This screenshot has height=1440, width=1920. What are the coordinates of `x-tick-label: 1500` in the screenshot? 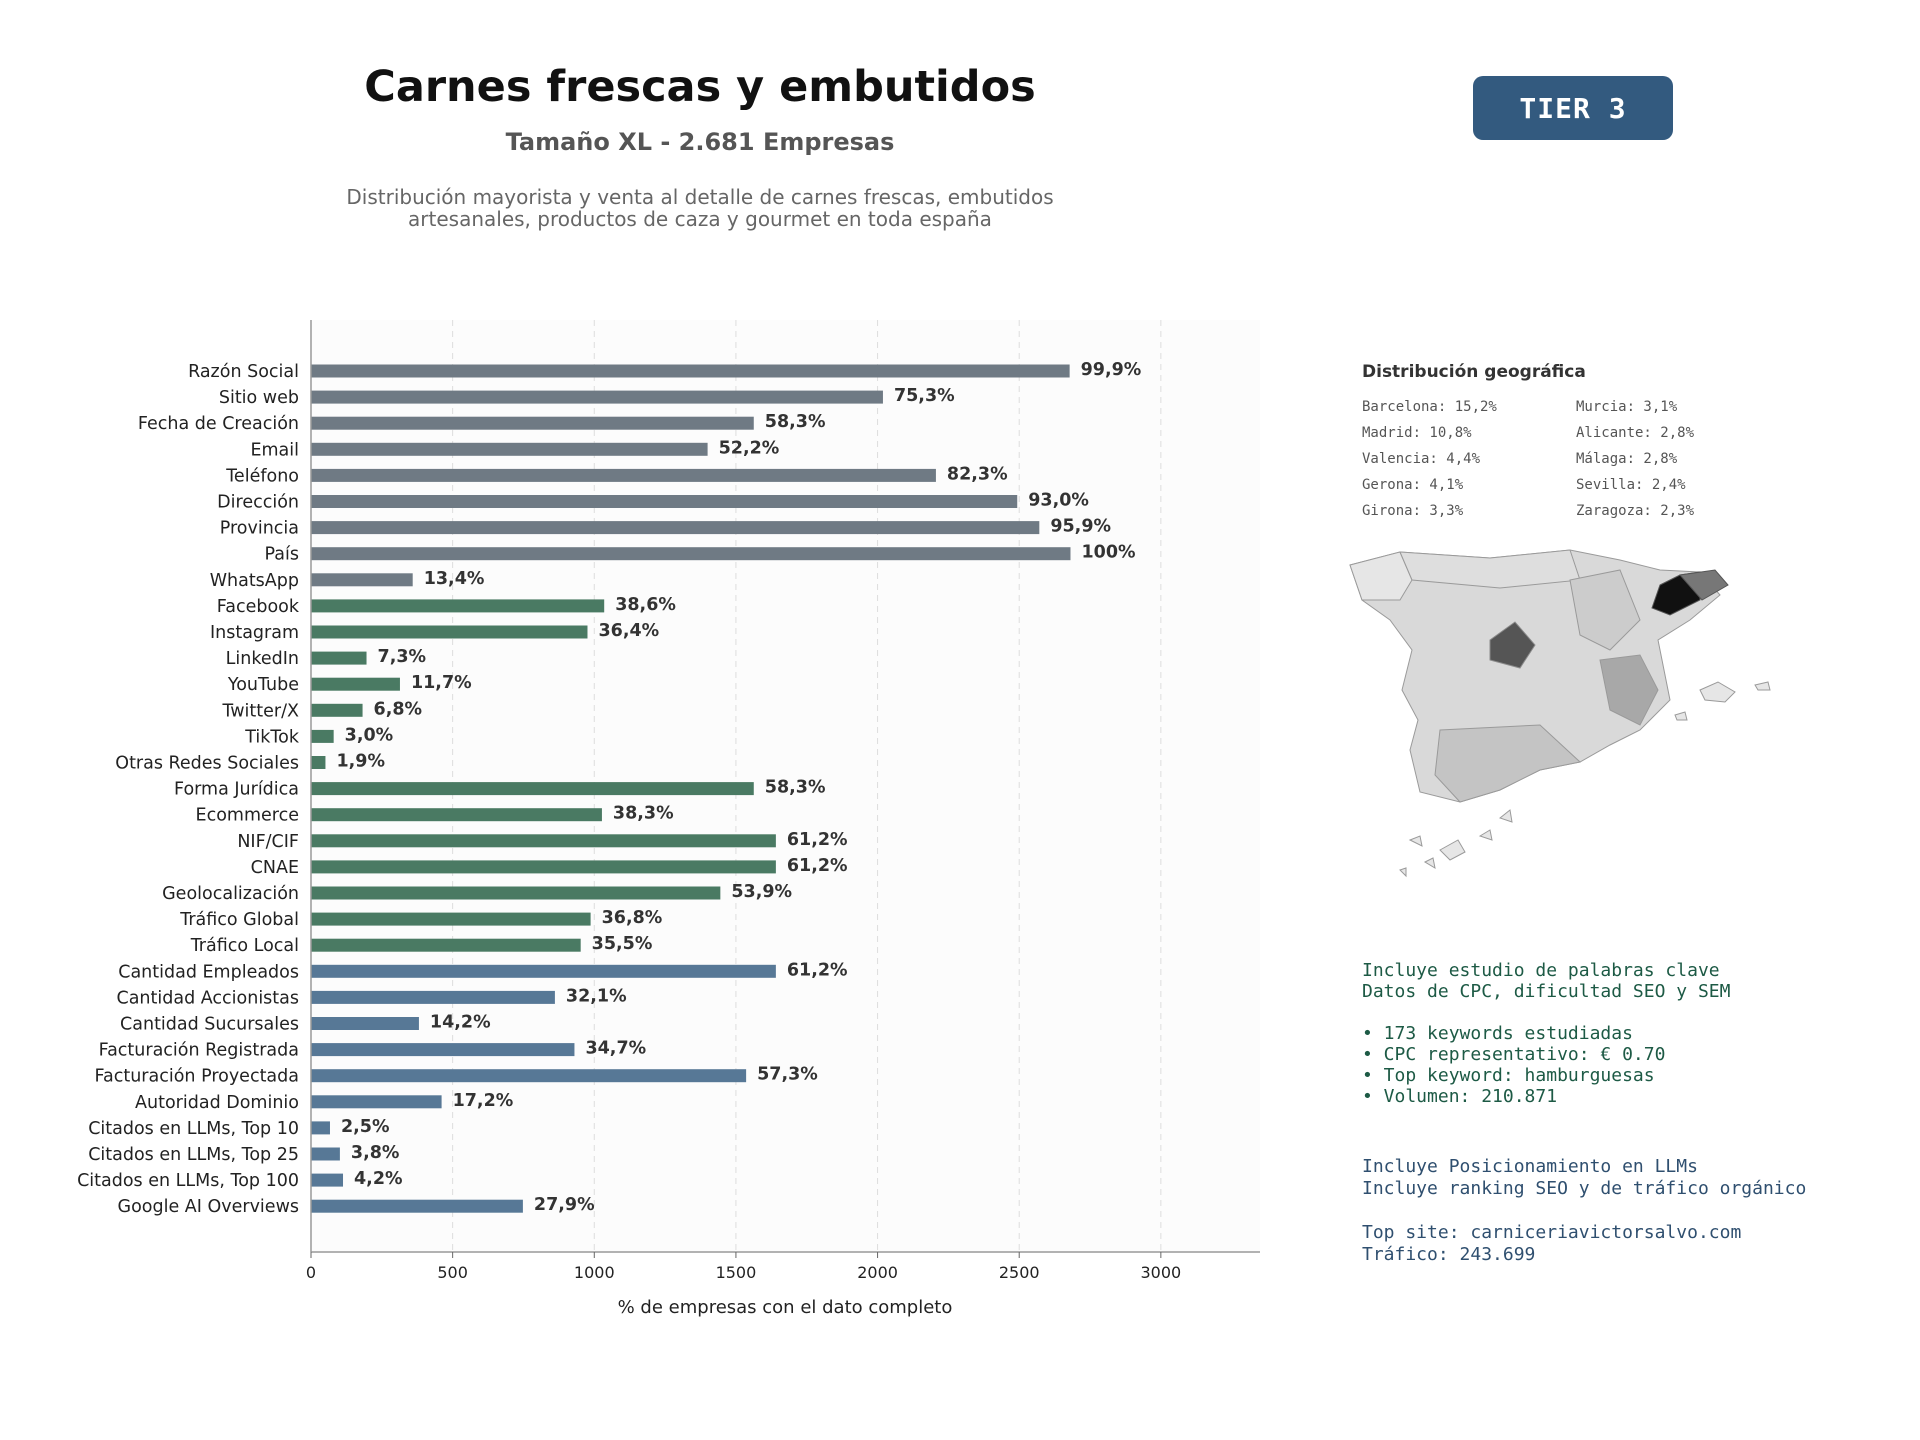 It's located at (736, 1272).